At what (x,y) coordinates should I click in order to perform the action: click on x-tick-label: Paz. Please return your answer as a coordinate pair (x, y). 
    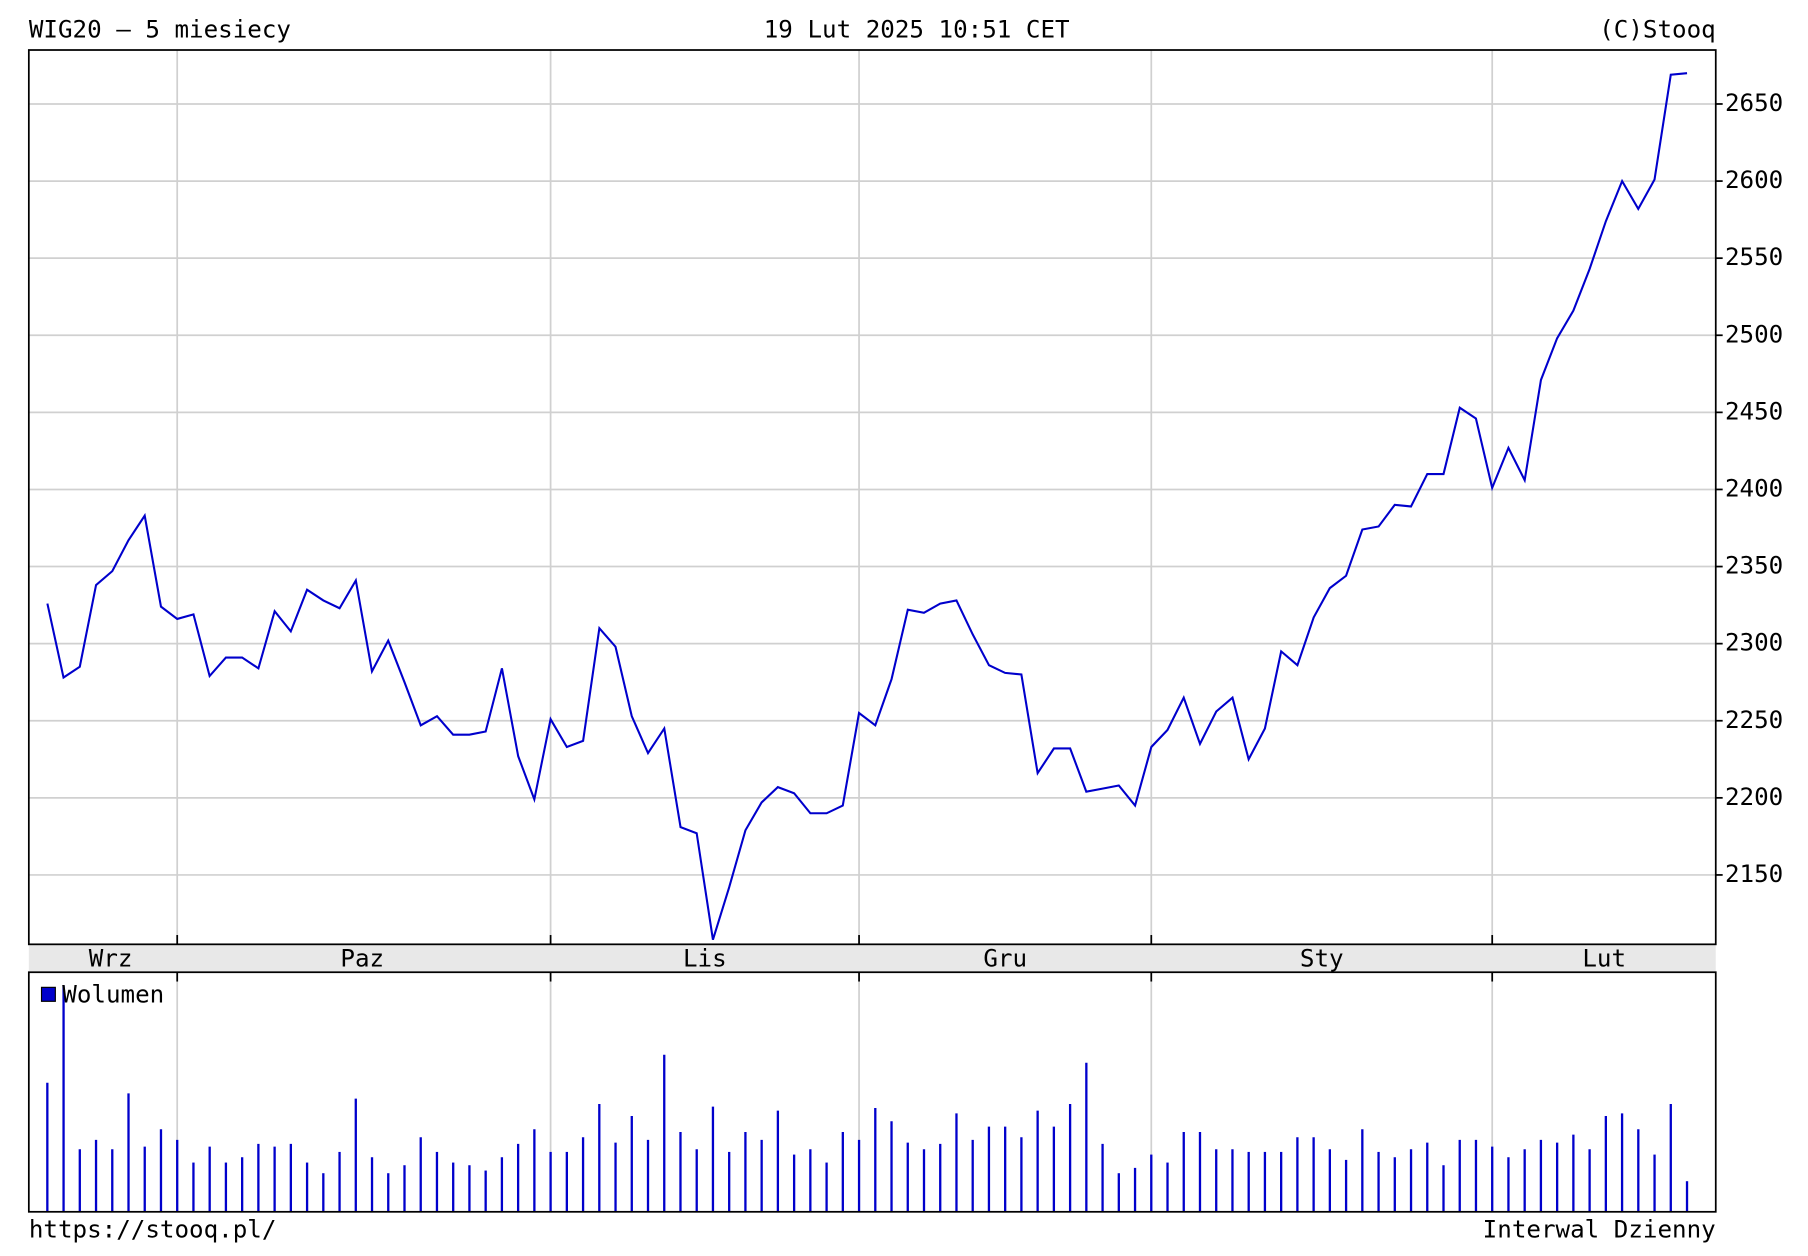
    Looking at the image, I should click on (362, 957).